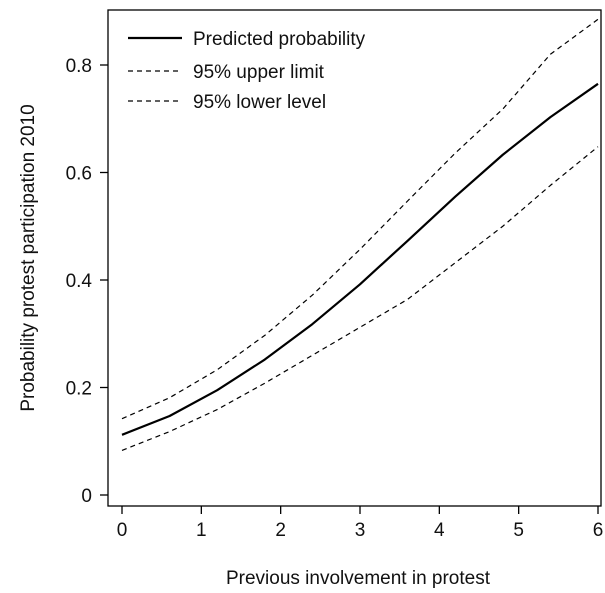  Describe the element at coordinates (358, 578) in the screenshot. I see `x-axis-title: Previous involvement in protest` at that location.